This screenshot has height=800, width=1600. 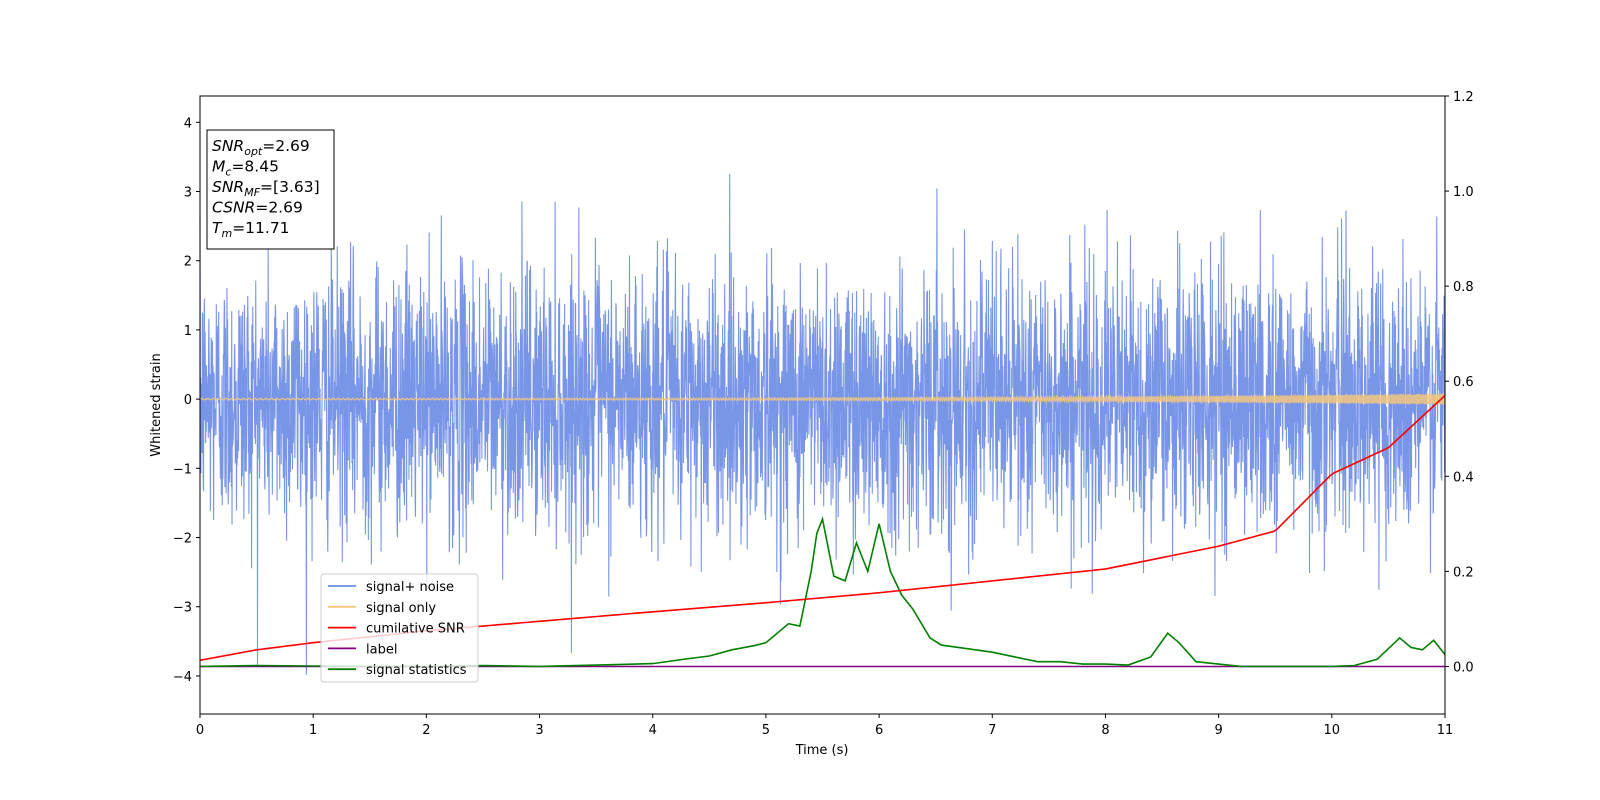 I want to click on y-tick-label: −3, so click(x=182, y=608).